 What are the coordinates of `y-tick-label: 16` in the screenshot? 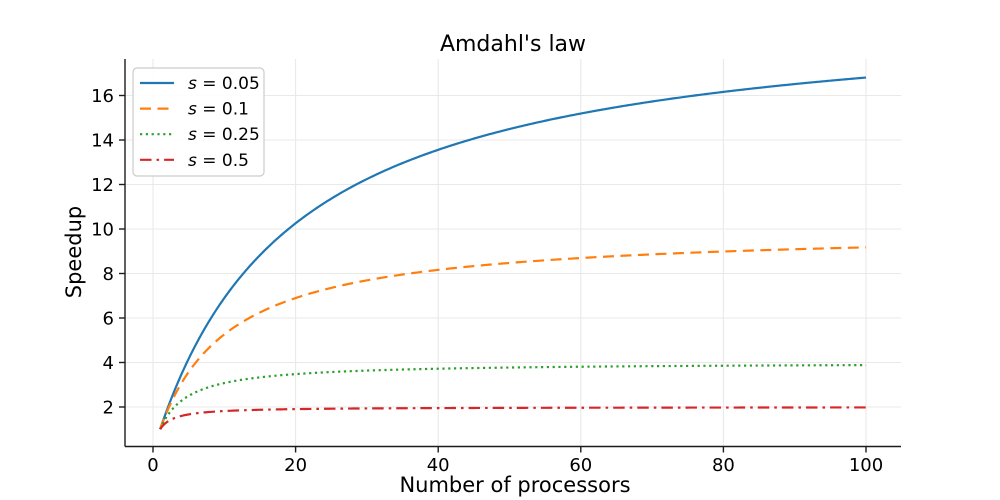 It's located at (102, 96).